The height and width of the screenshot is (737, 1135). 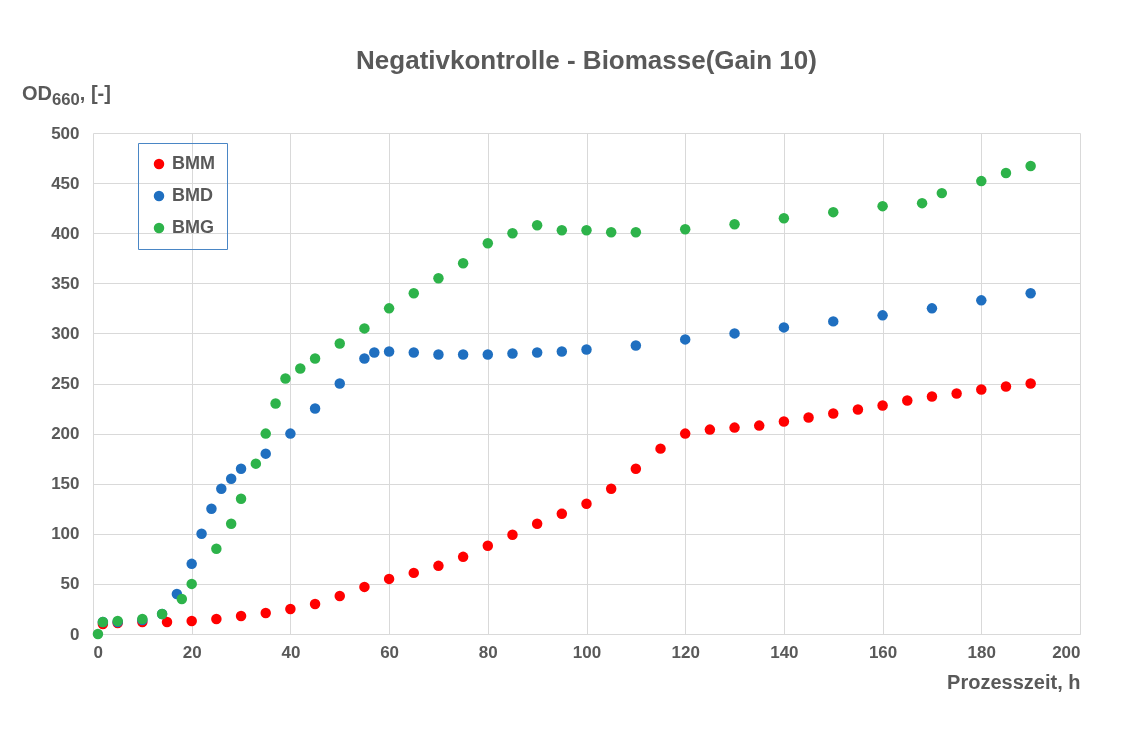 I want to click on y-tick-label: 150, so click(x=65, y=484).